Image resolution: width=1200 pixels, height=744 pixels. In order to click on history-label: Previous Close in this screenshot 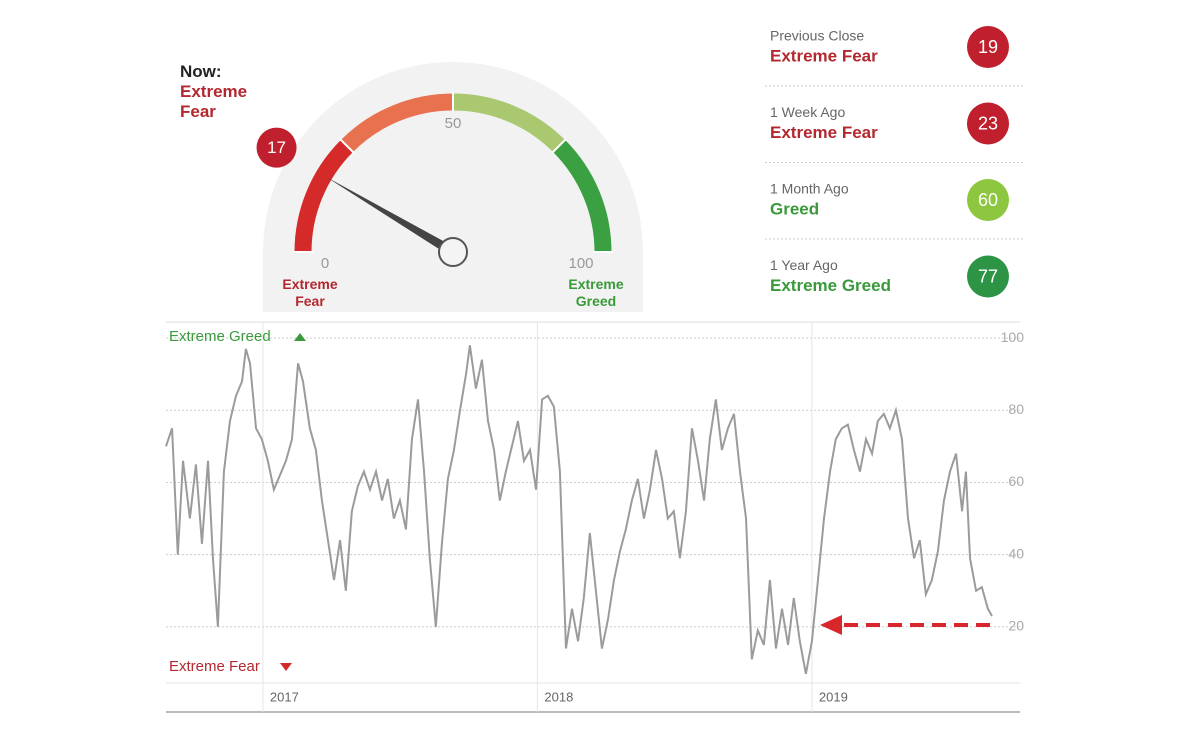, I will do `click(817, 36)`.